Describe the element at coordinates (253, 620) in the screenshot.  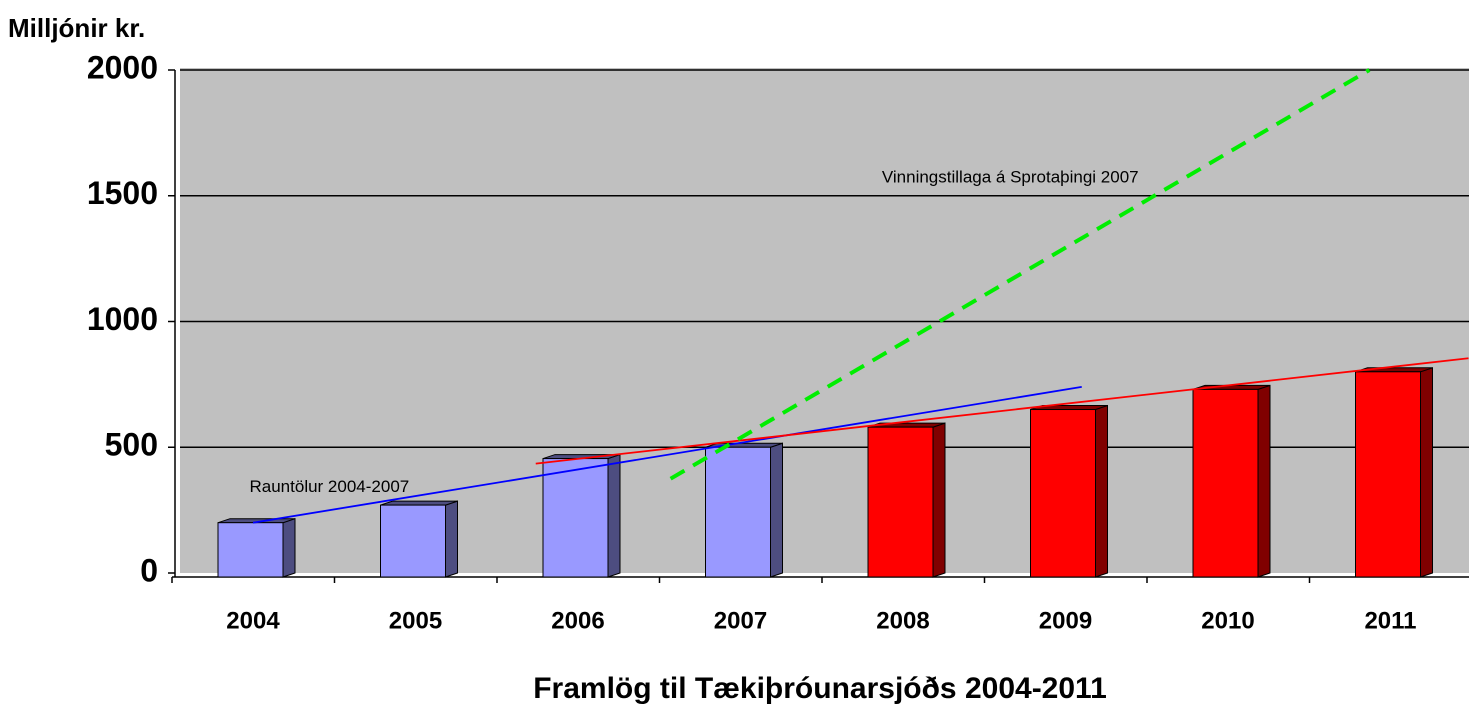
I see `x-tick-label: 2004` at that location.